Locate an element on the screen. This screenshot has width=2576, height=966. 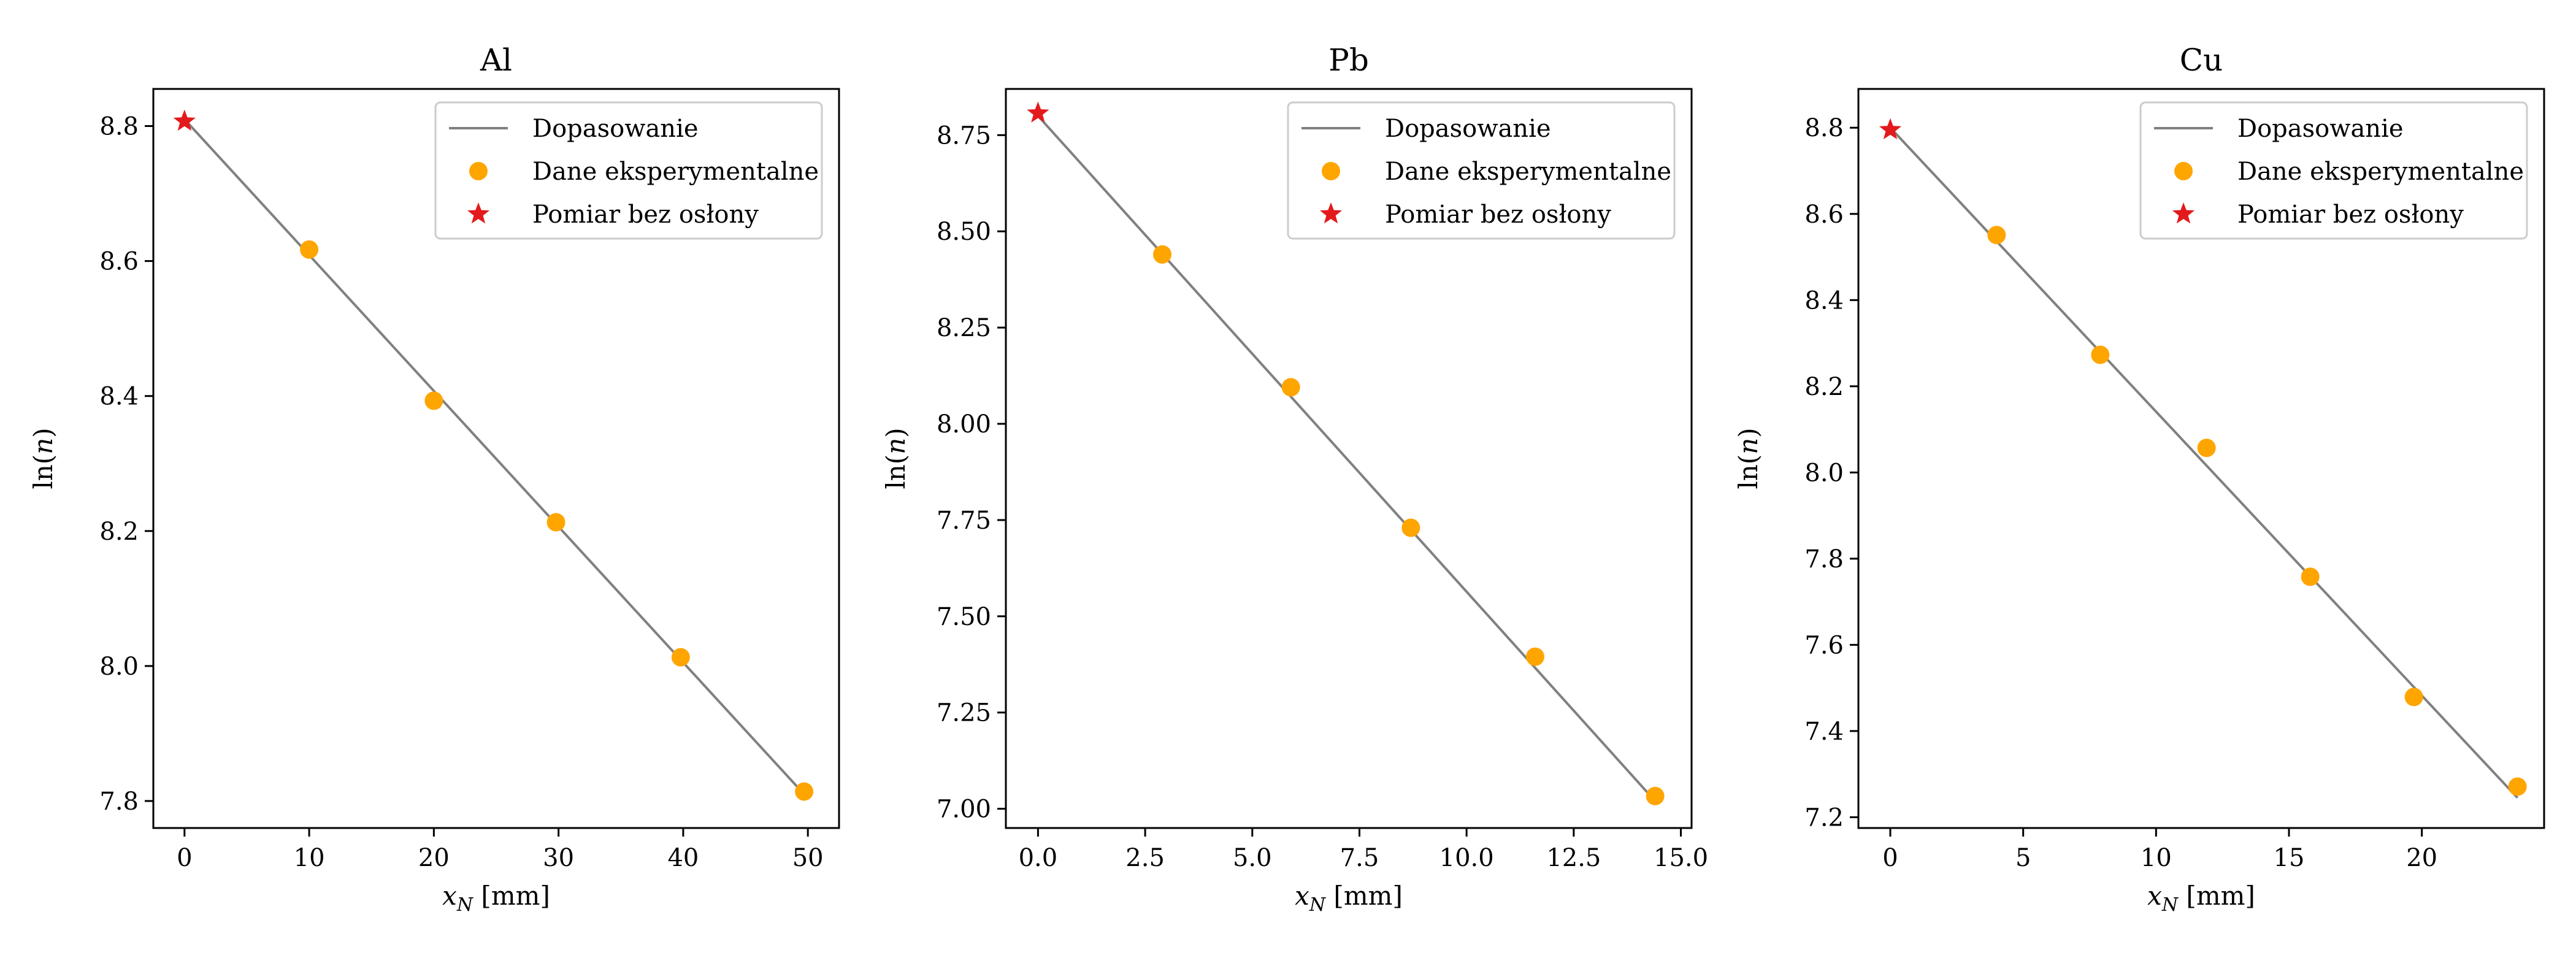
x-tick-label: 50 is located at coordinates (808, 858).